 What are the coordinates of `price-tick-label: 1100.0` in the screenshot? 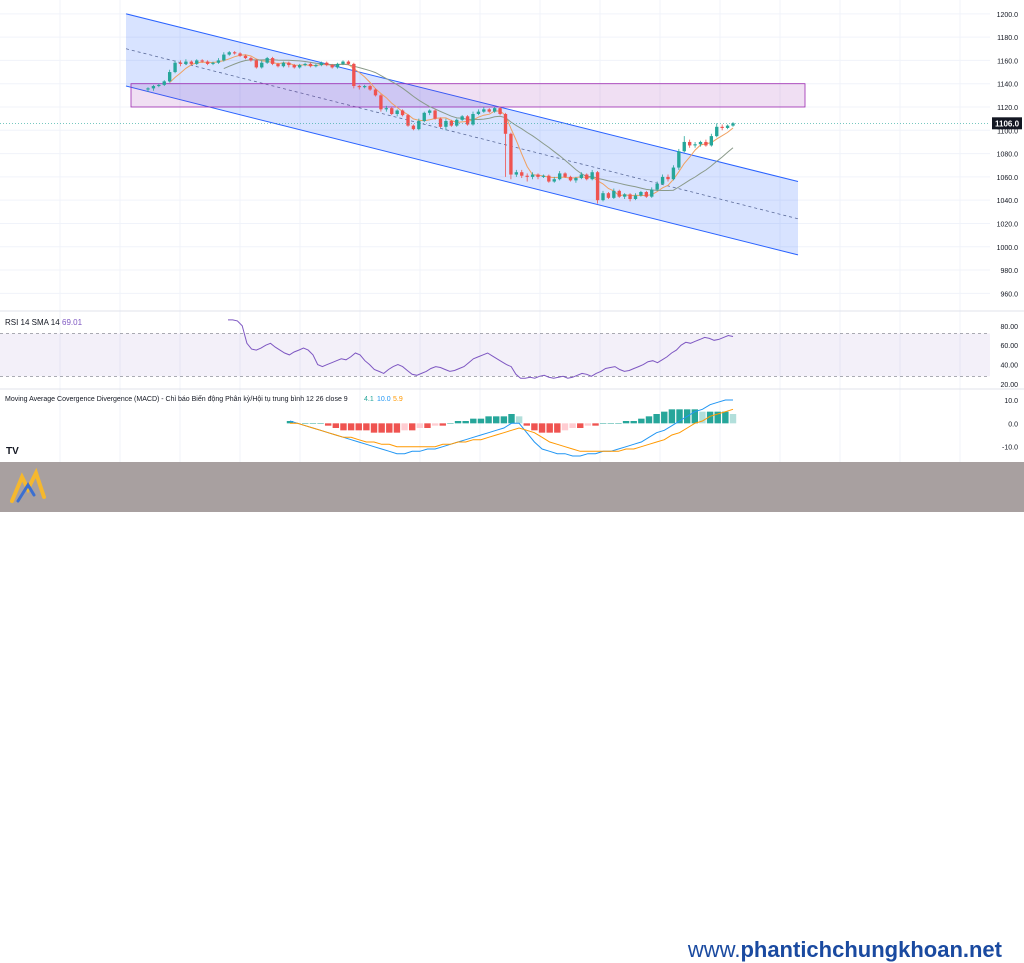 It's located at (1007, 131).